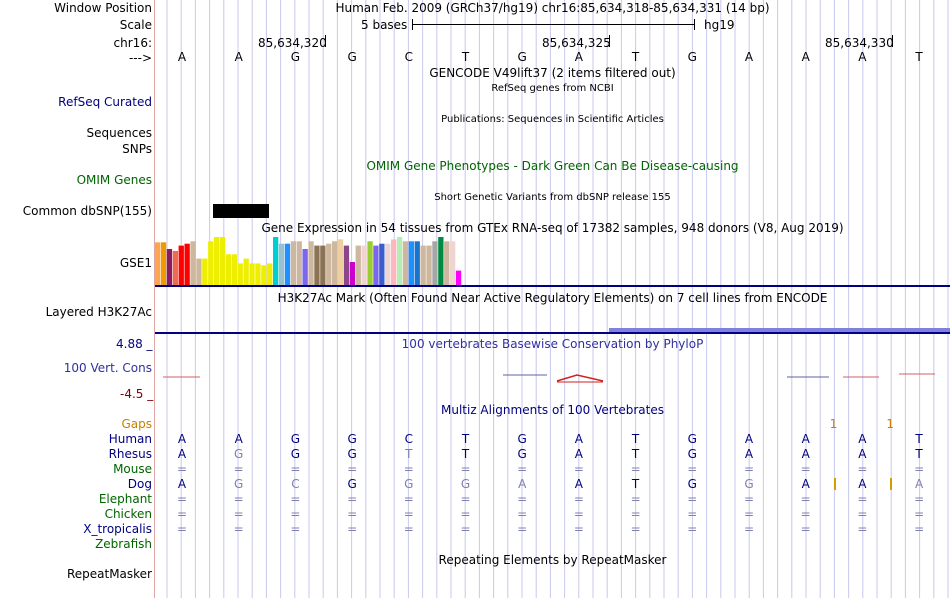  I want to click on species-label-elephant: Elephant, so click(125, 499).